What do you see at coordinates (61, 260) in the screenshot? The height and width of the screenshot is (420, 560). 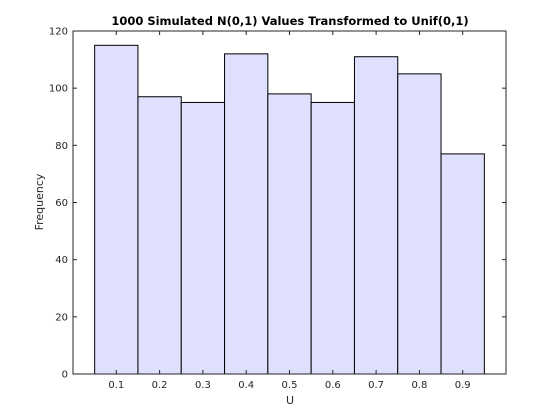 I see `y-tick-label: 40` at bounding box center [61, 260].